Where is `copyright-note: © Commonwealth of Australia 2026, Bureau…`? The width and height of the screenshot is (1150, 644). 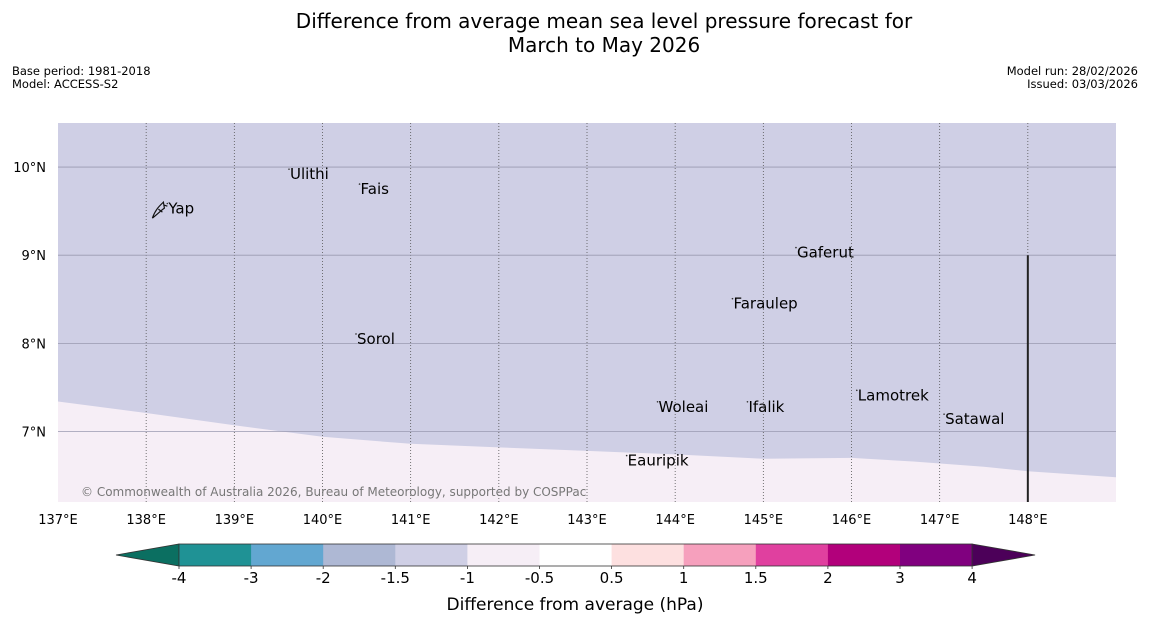
copyright-note: © Commonwealth of Australia 2026, Bureau… is located at coordinates (333, 492).